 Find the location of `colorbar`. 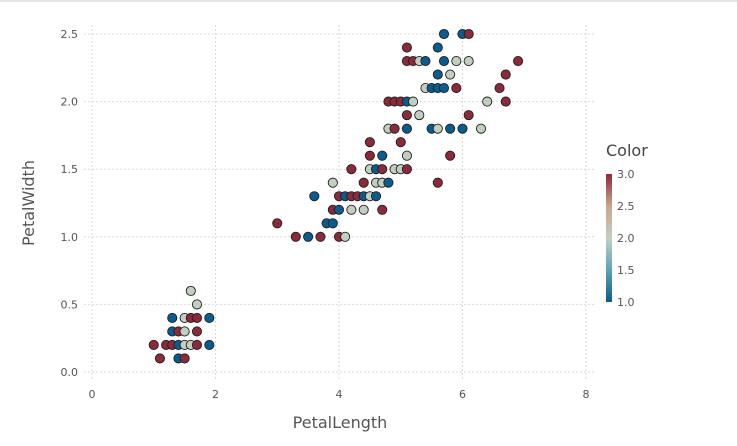

colorbar is located at coordinates (609, 238).